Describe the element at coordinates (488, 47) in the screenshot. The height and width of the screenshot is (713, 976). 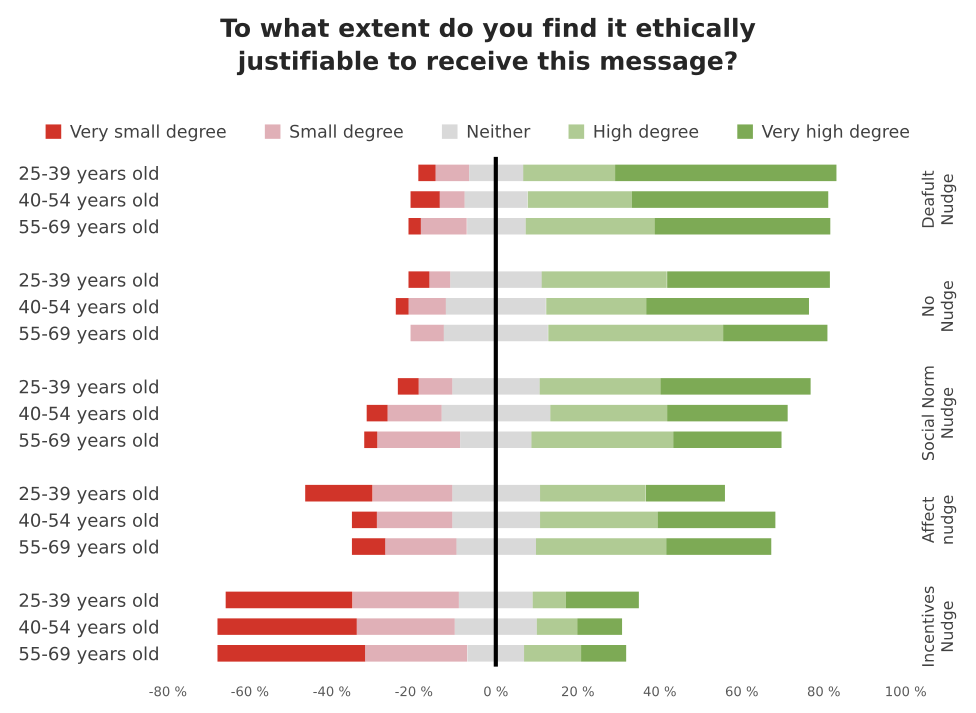
I see `chart-title: To what extent do you find it ethically justifiable to receive this message?` at that location.